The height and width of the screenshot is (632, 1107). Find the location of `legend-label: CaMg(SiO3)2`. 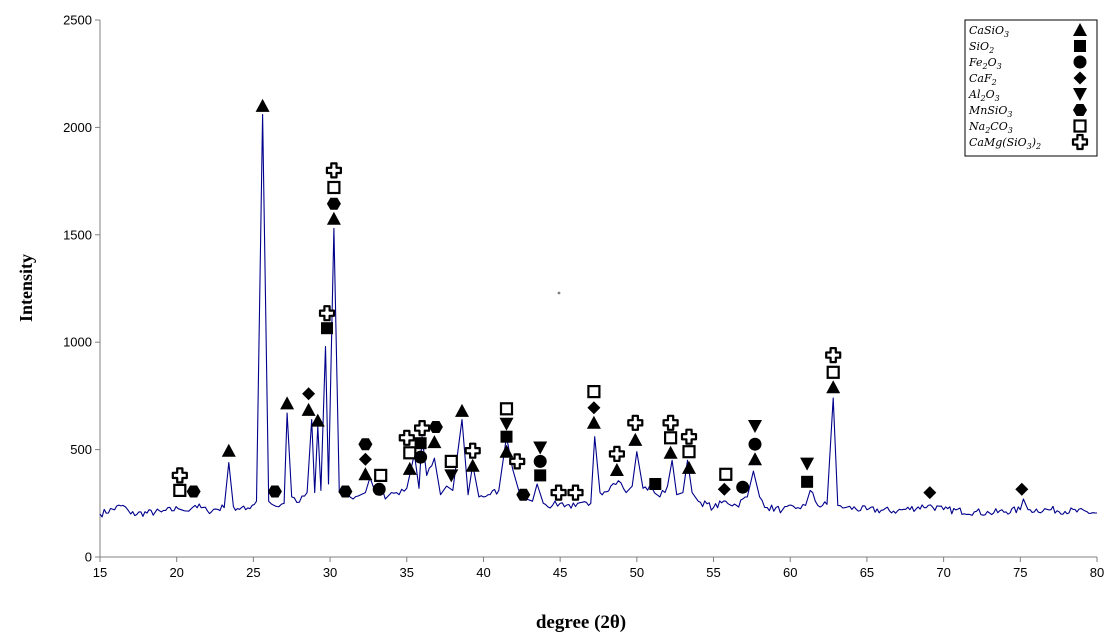

legend-label: CaMg(SiO3)2 is located at coordinates (1005, 143).